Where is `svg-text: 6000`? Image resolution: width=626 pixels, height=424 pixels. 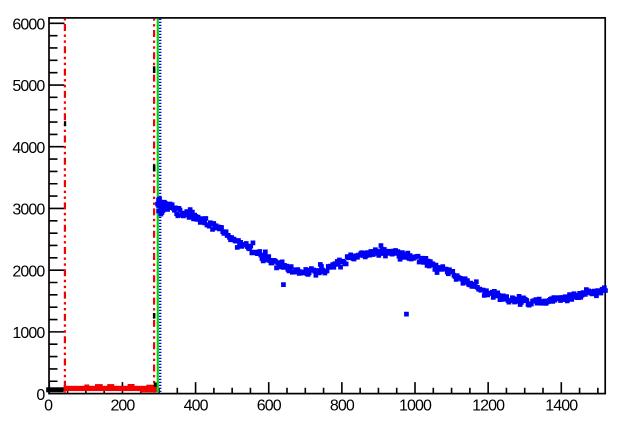 svg-text: 6000 is located at coordinates (28, 25).